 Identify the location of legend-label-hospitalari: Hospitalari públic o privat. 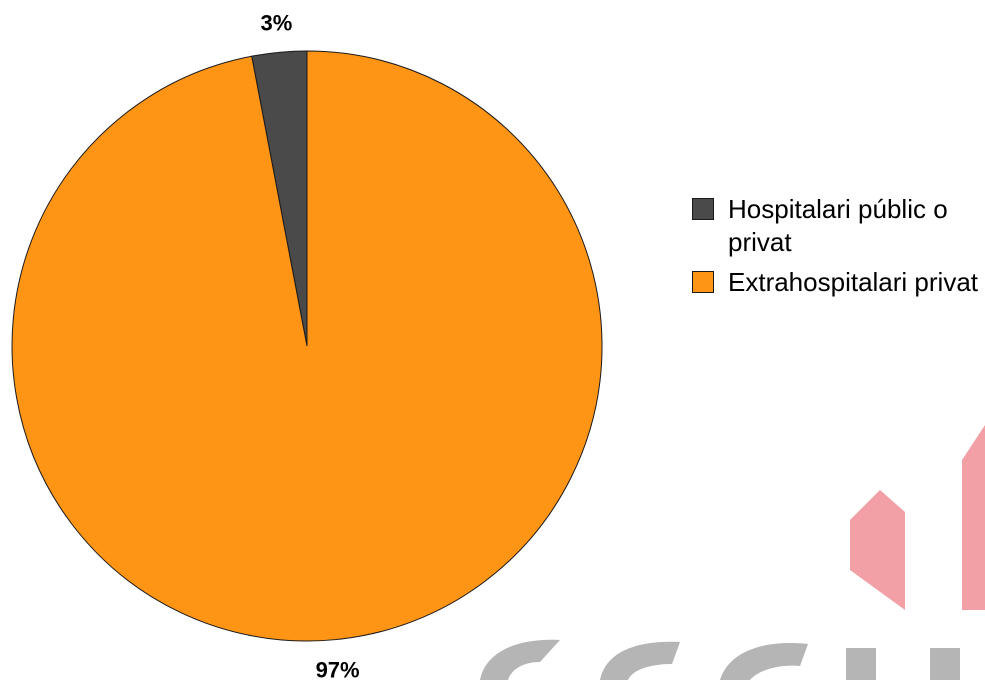
(838, 225).